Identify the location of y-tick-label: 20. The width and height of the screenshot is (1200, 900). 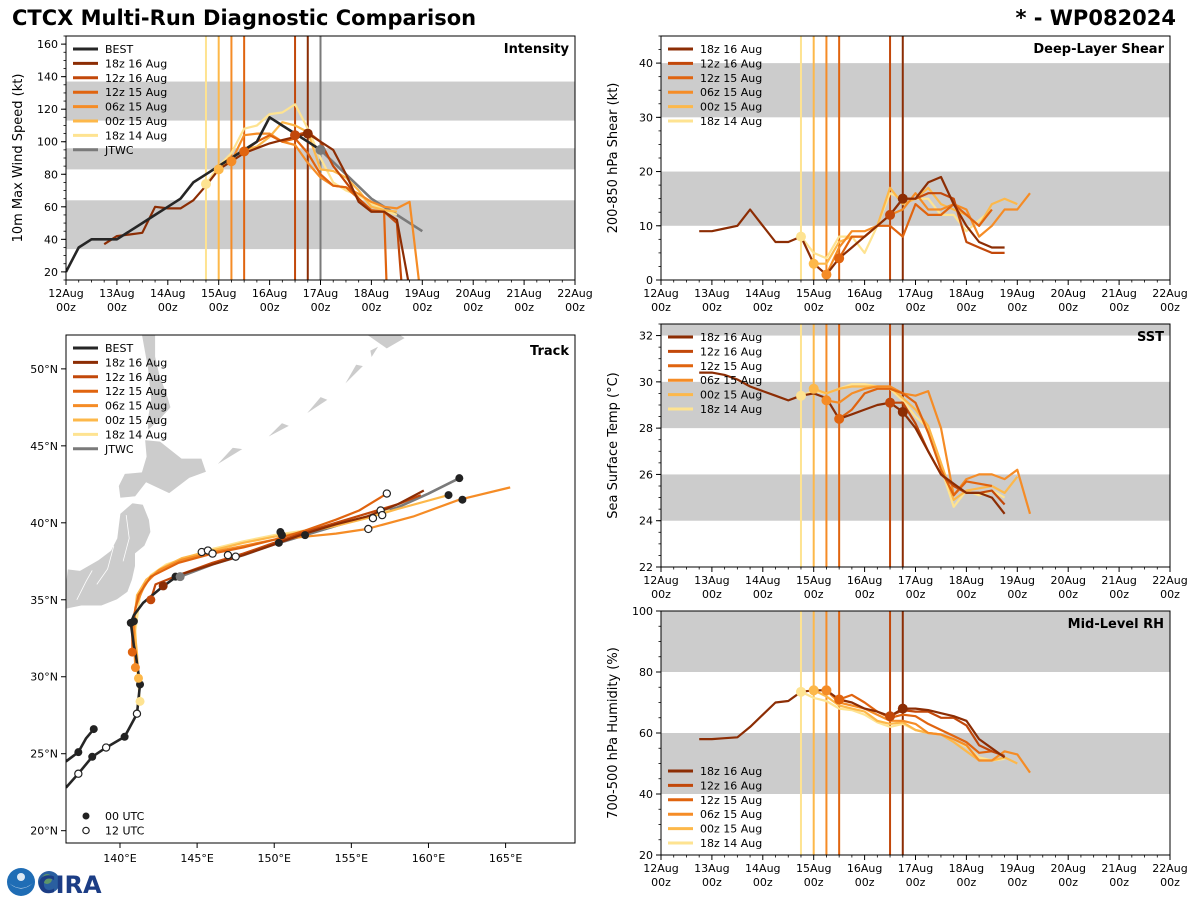
(646, 855).